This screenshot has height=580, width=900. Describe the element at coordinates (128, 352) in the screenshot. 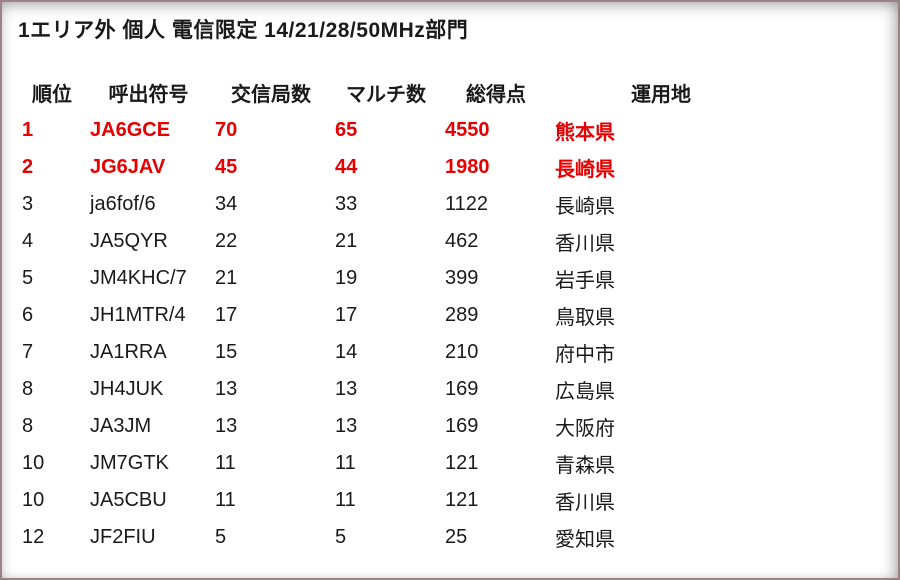

I see `cell-callsign: JA1RRA` at that location.